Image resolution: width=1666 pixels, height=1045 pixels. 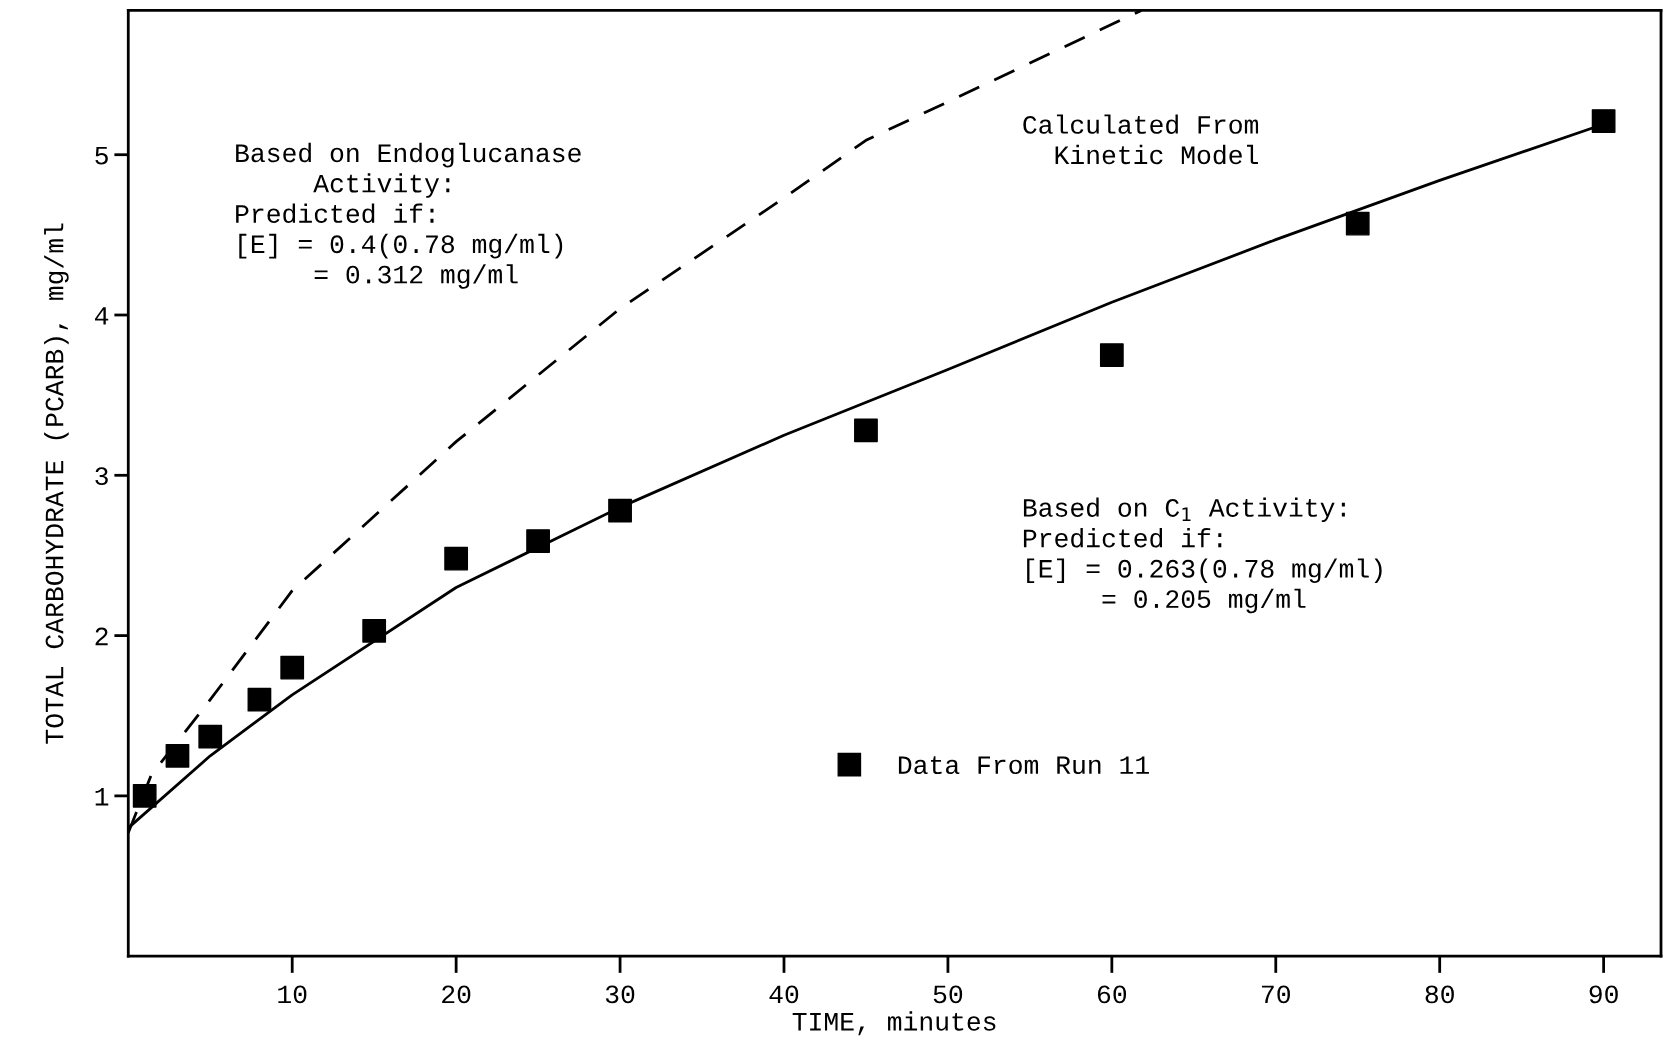 I want to click on x-tick-label: 50, so click(x=948, y=994).